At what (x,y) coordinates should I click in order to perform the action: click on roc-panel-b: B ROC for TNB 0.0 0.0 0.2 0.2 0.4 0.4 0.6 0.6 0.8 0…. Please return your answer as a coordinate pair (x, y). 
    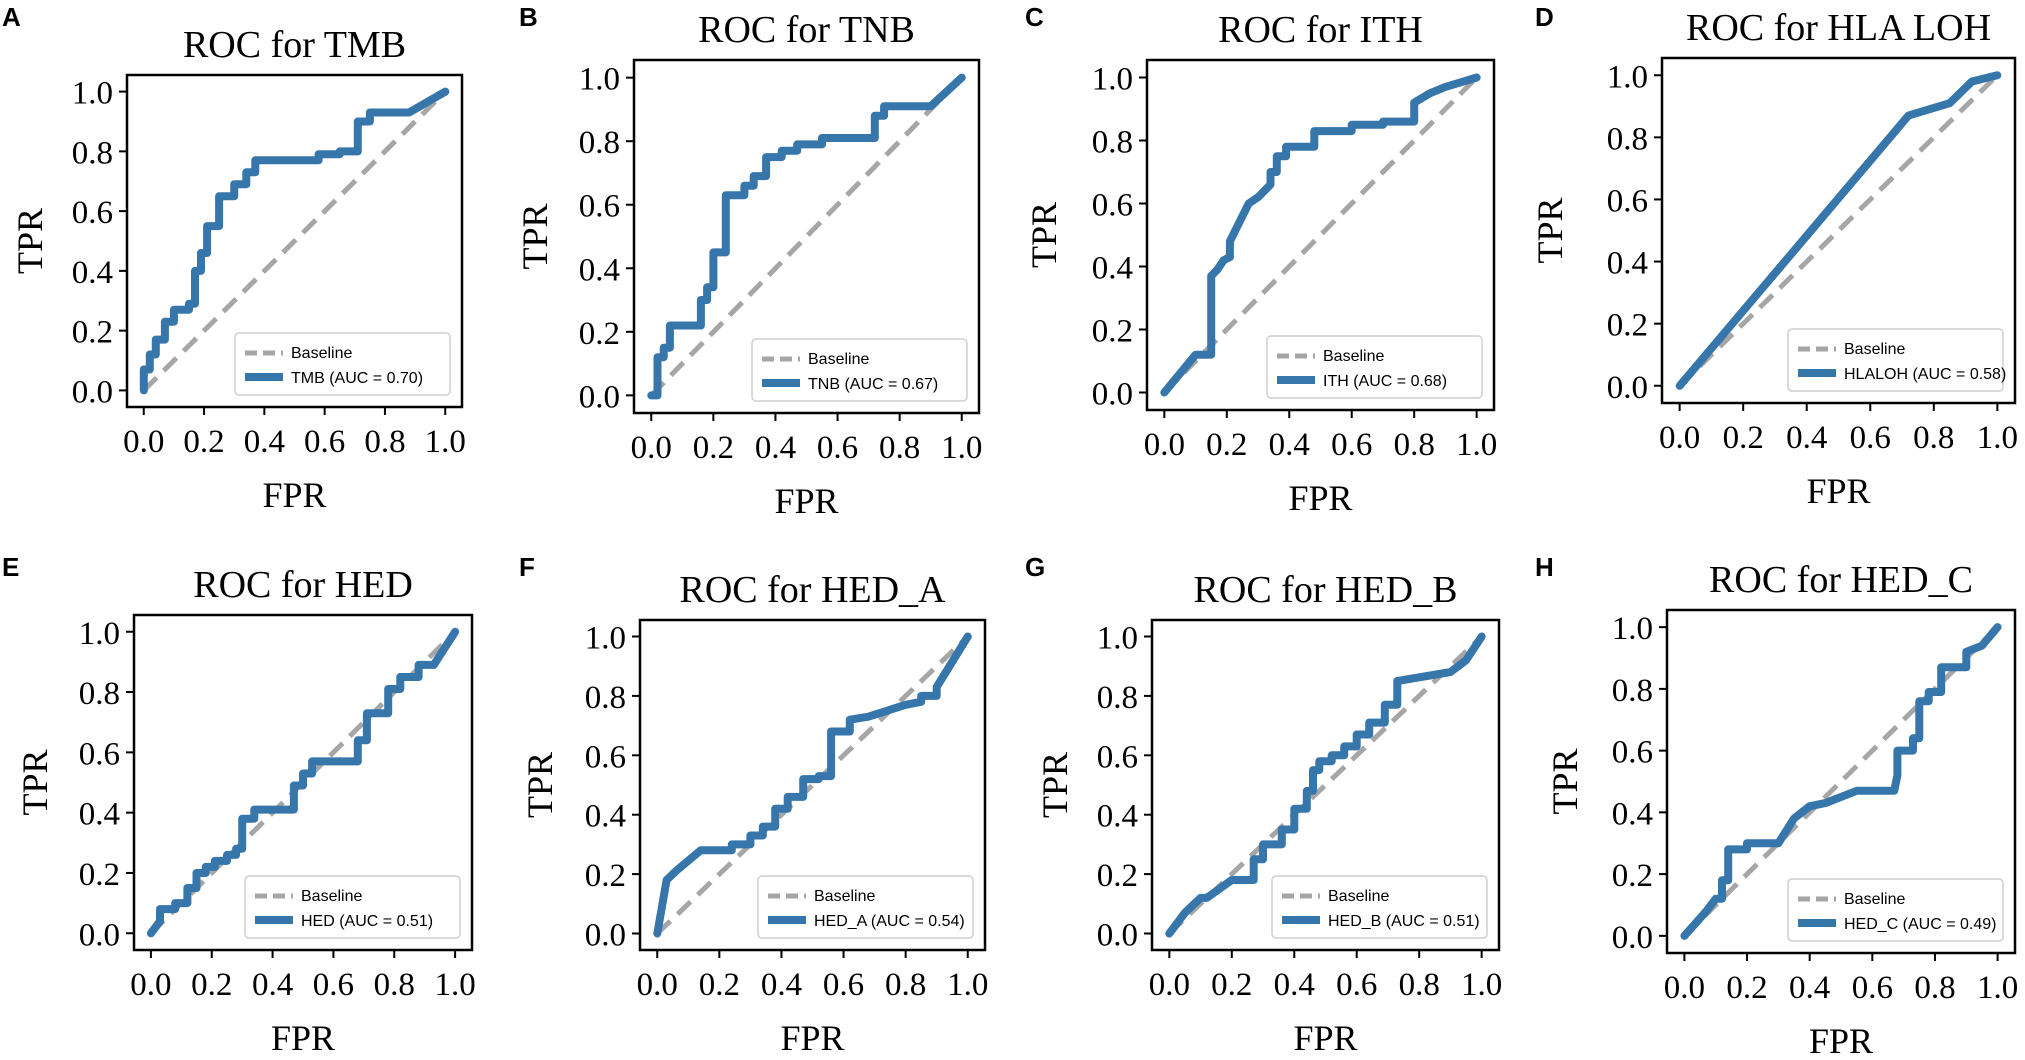
    Looking at the image, I should click on (748, 261).